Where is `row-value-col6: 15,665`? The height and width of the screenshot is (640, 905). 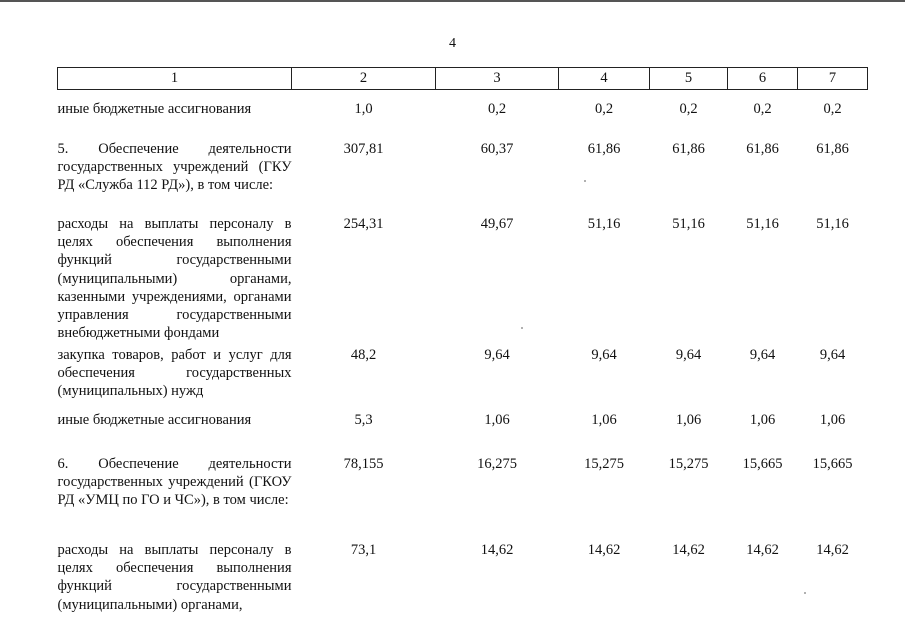
row-value-col6: 15,665 is located at coordinates (762, 464).